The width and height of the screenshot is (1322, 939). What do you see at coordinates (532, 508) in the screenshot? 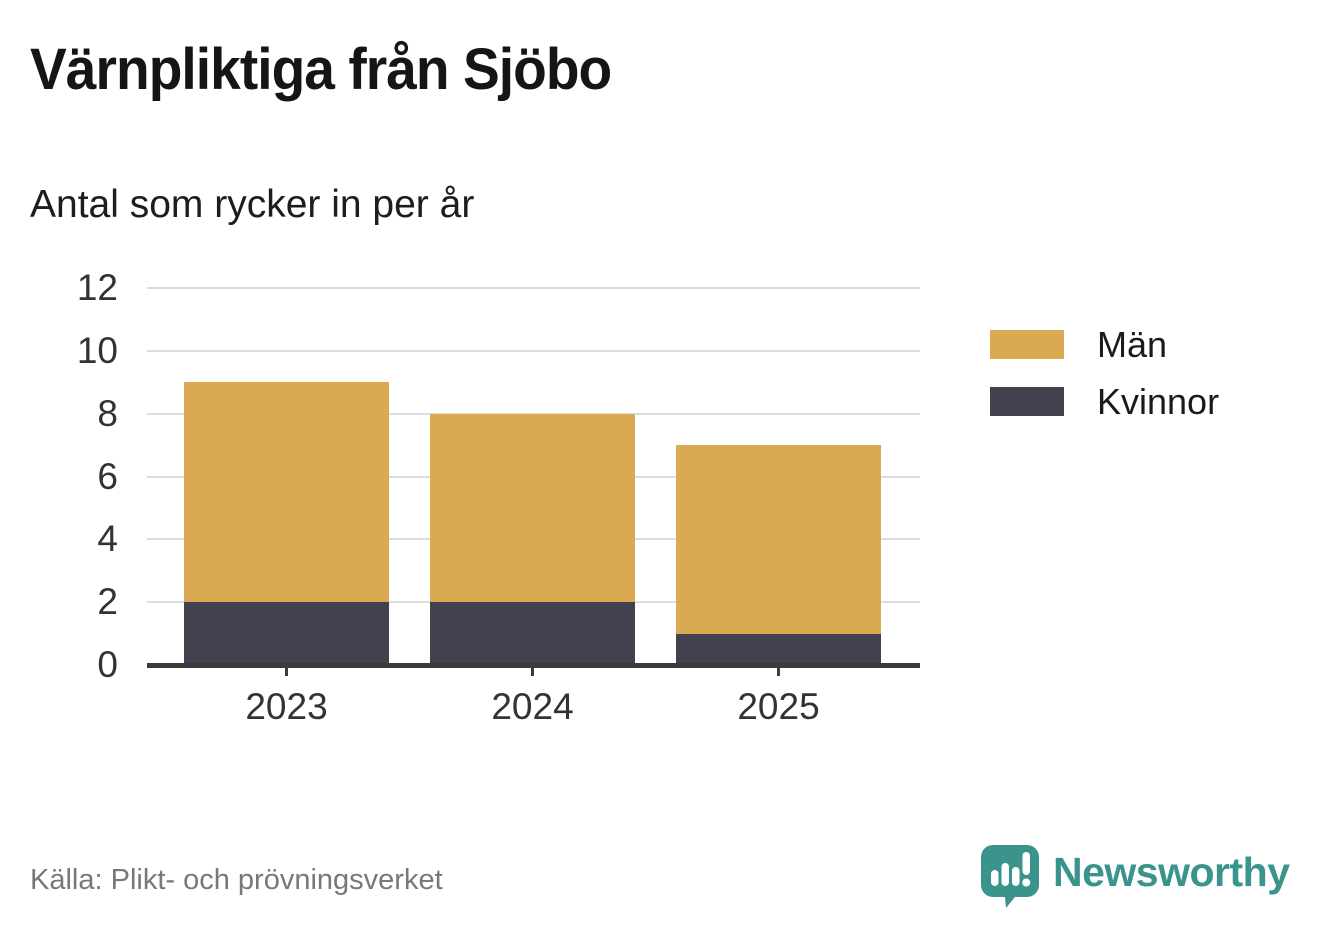
I see `bar-segment-2024-män` at bounding box center [532, 508].